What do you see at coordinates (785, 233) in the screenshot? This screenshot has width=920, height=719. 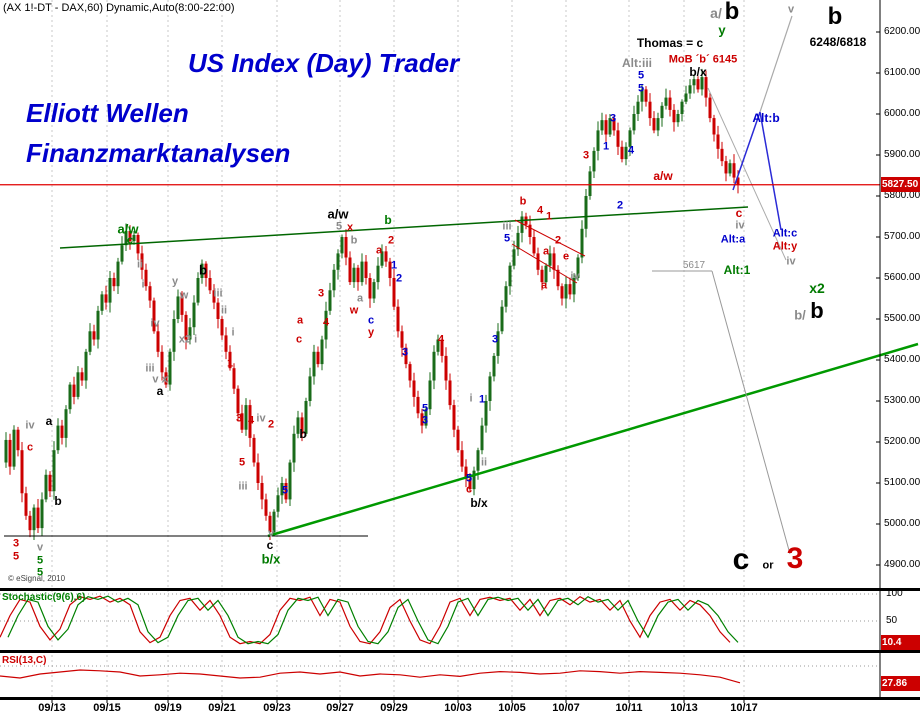 I see `wave-label: Alt:c` at bounding box center [785, 233].